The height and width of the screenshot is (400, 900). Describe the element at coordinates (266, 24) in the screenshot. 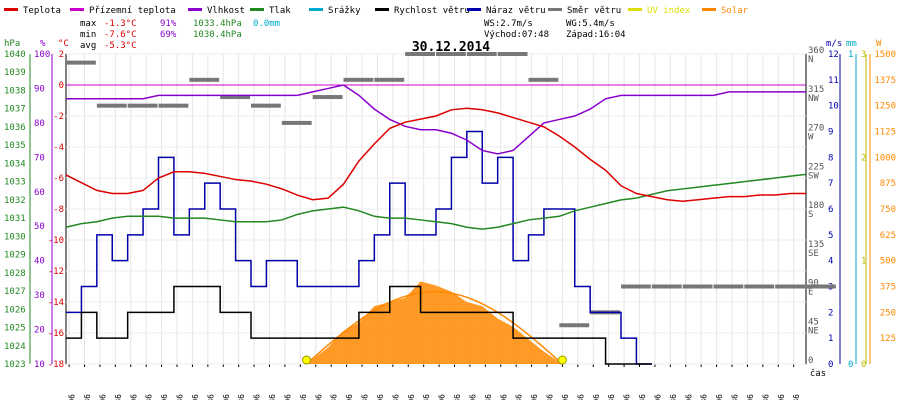

I see `stats-max-rain: 0.0mm` at that location.